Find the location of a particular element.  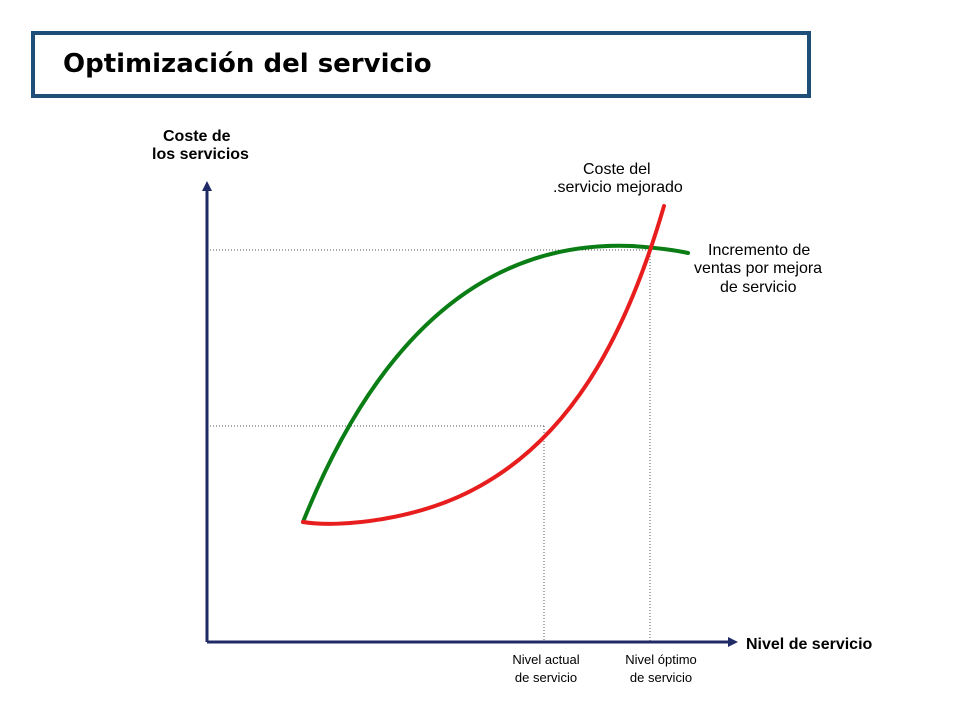

page-title: Optimización del servicio is located at coordinates (247, 64).